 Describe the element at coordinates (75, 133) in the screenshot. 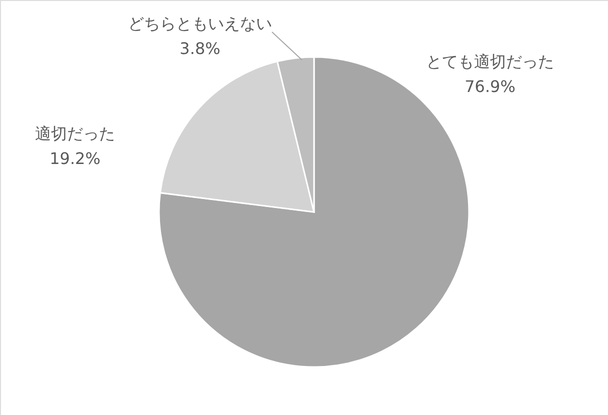

I see `slice-label: 適切だった` at that location.